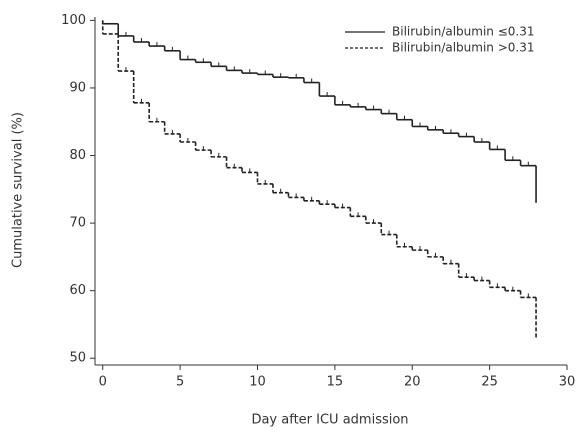  I want to click on x-tick-label: 25, so click(489, 382).